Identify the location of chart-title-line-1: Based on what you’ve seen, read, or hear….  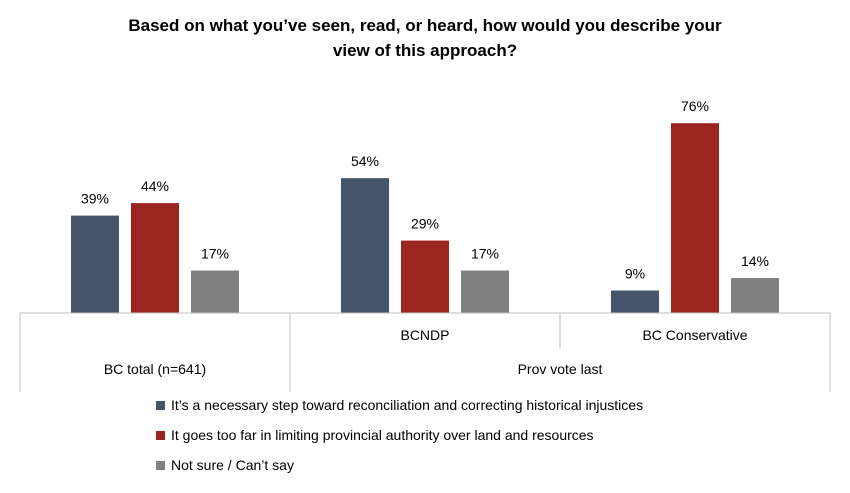
(425, 25).